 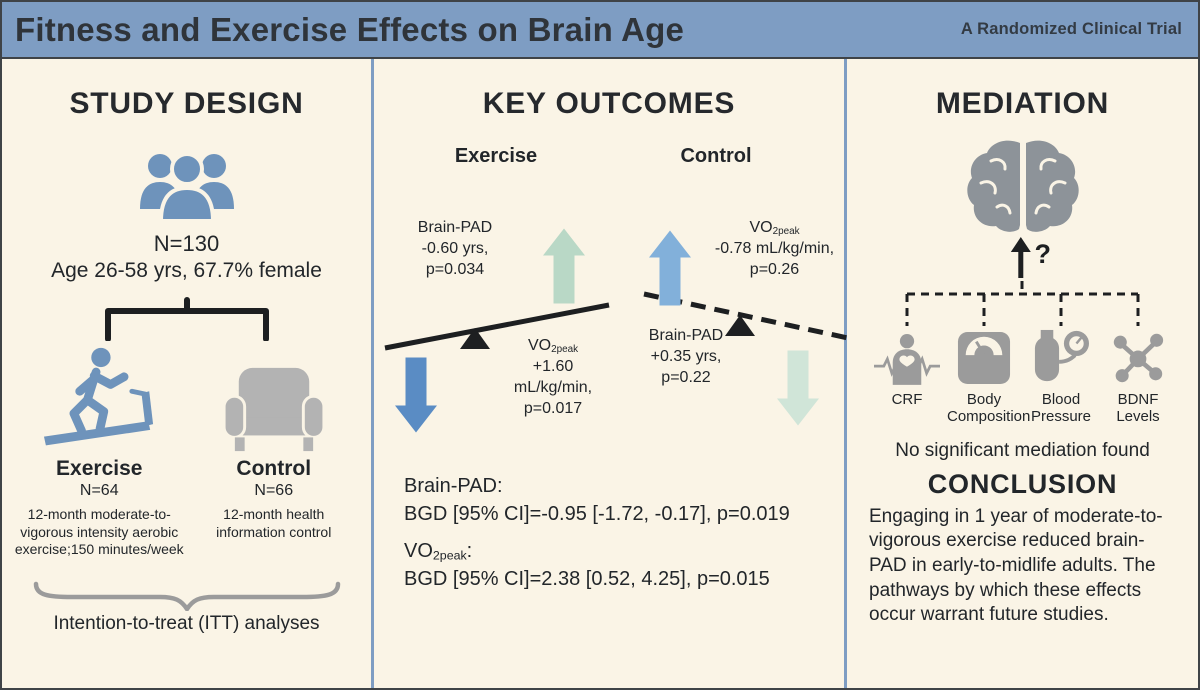 What do you see at coordinates (497, 326) in the screenshot?
I see `exercise-seesaw-plank` at bounding box center [497, 326].